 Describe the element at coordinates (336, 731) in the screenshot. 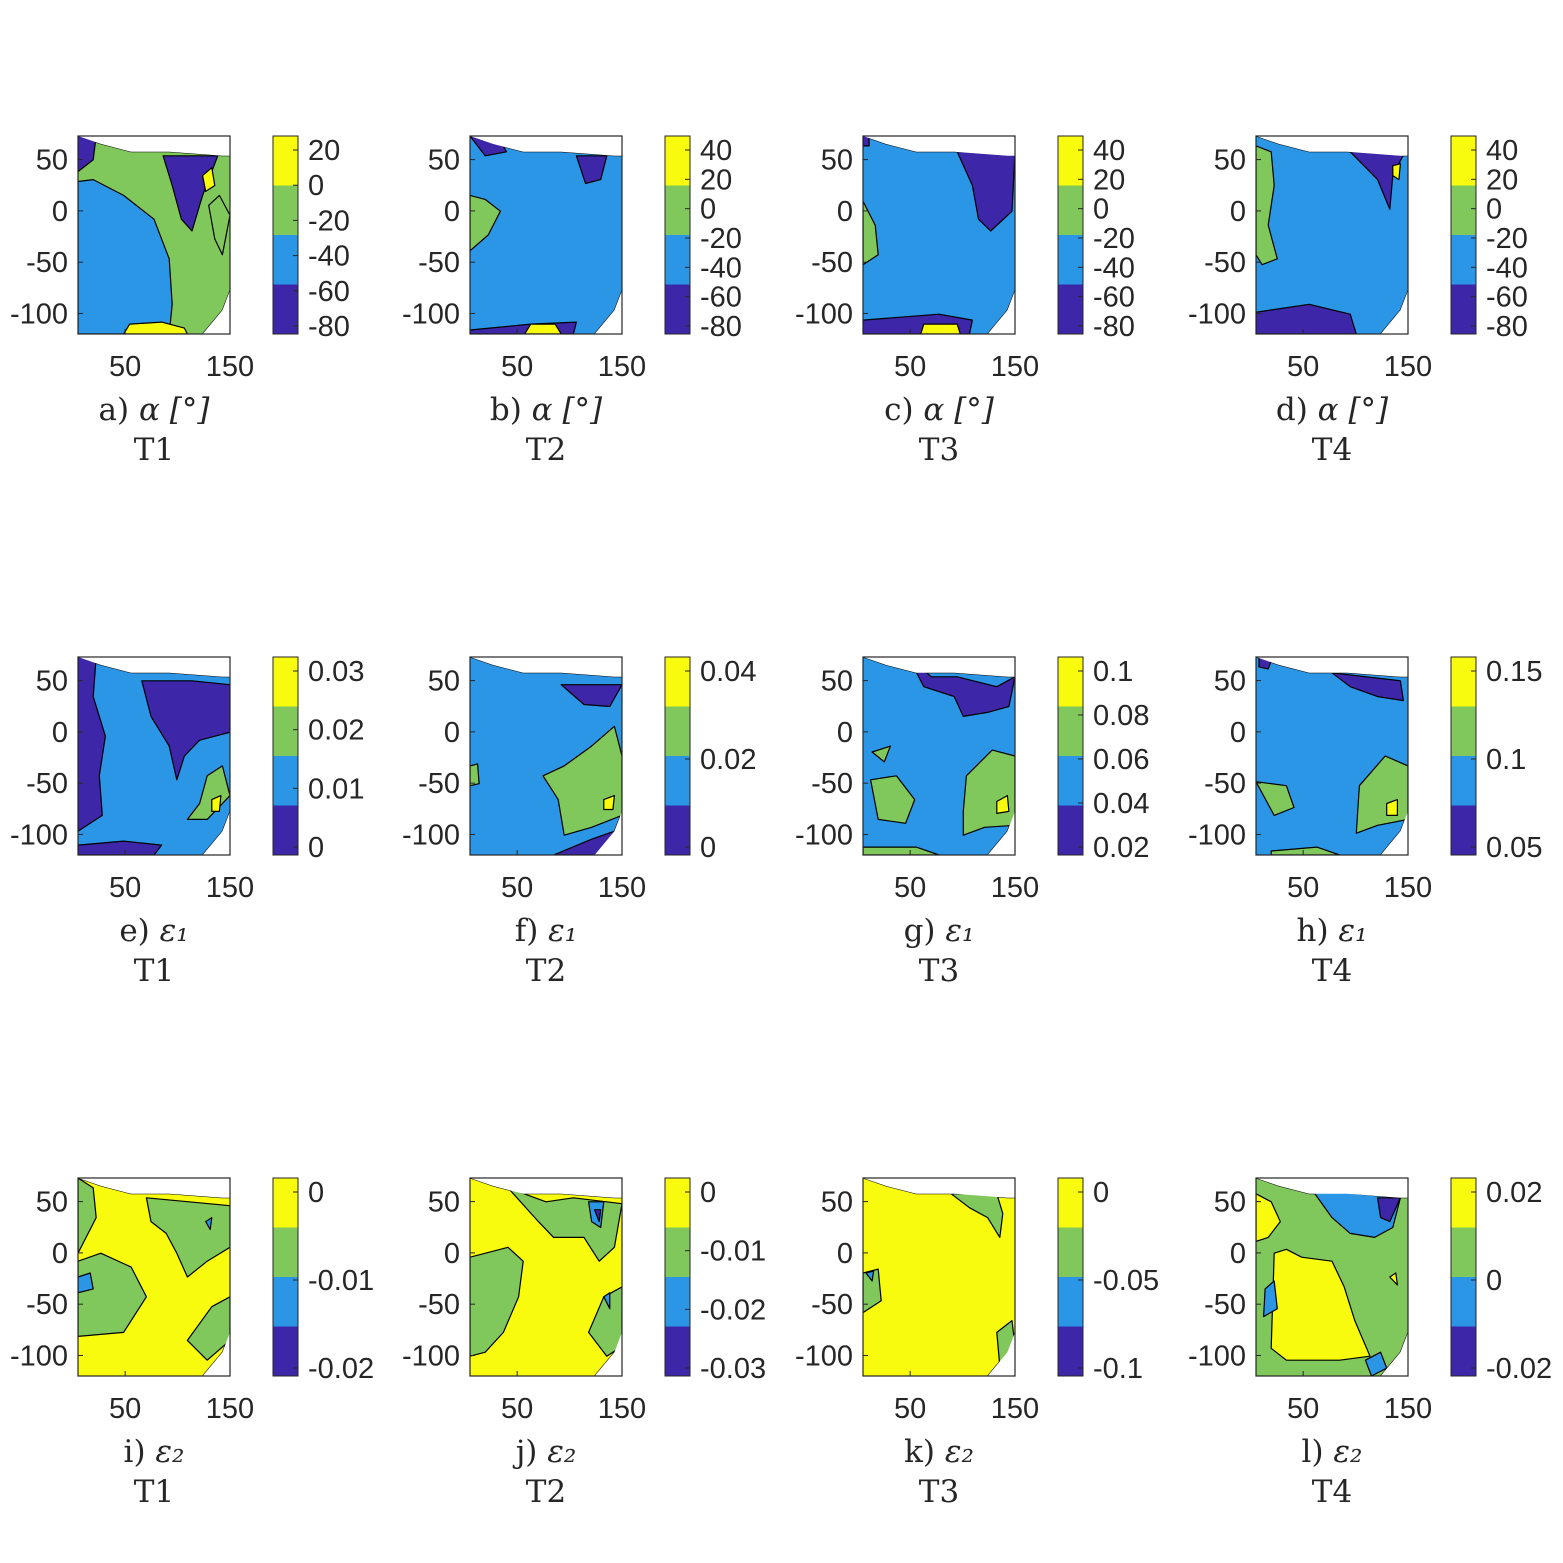

I see `colorbar-tick-label: 0.02` at that location.